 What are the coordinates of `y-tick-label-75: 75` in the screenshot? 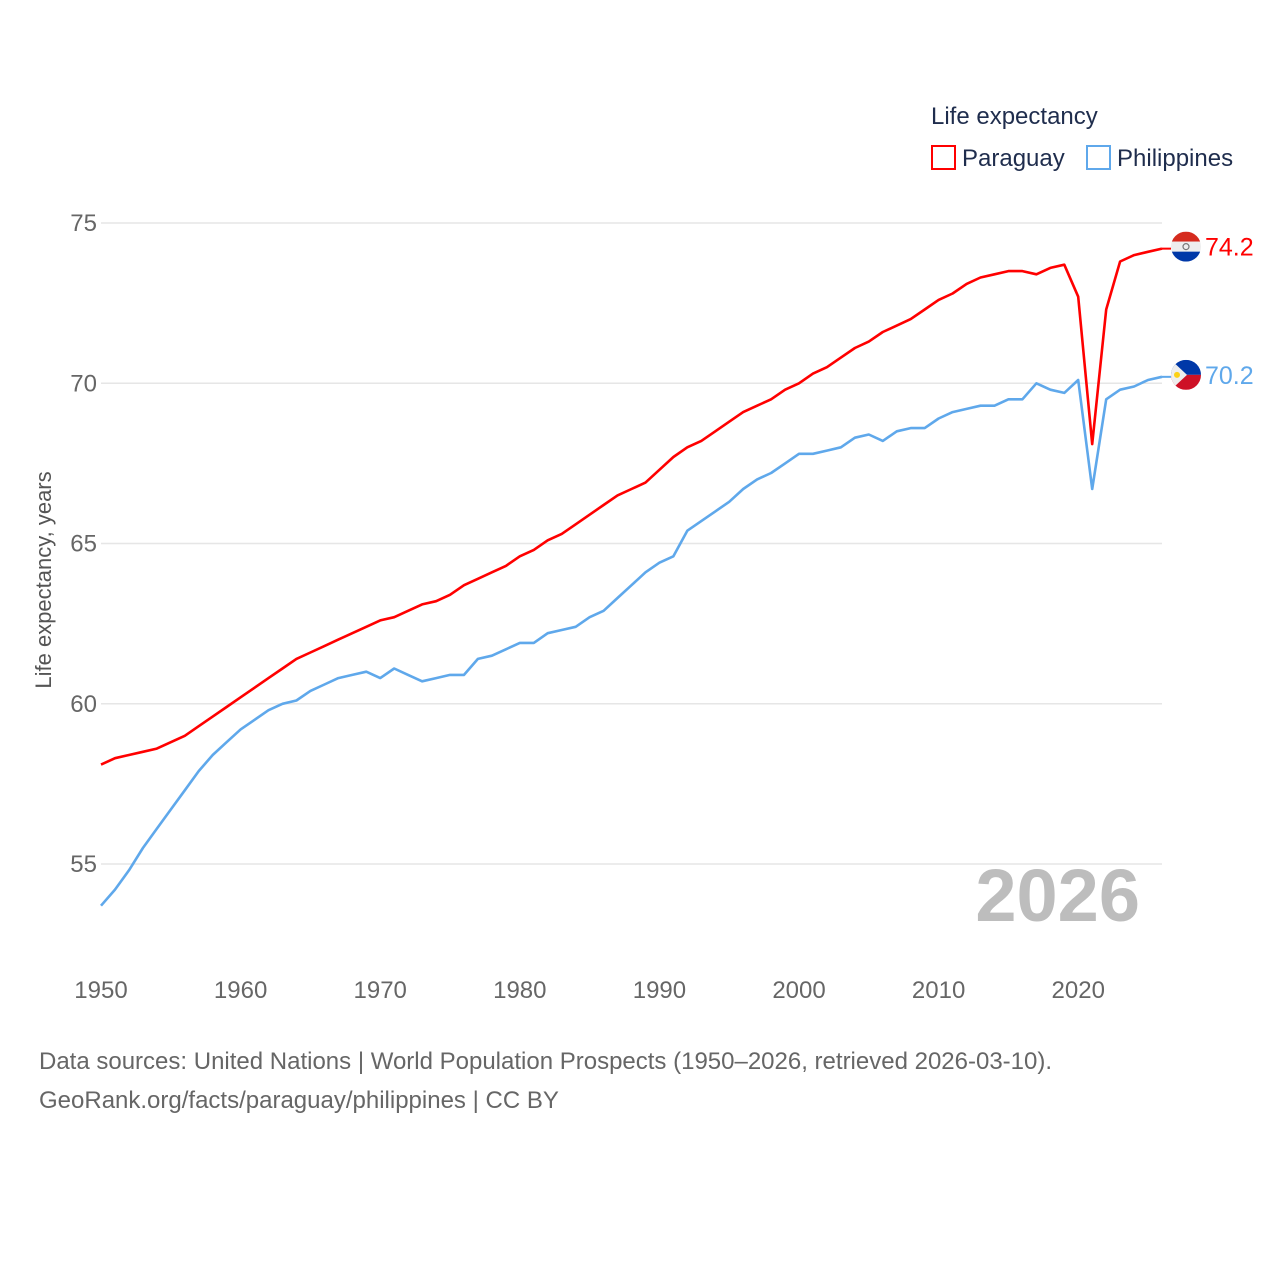 It's located at (83, 223).